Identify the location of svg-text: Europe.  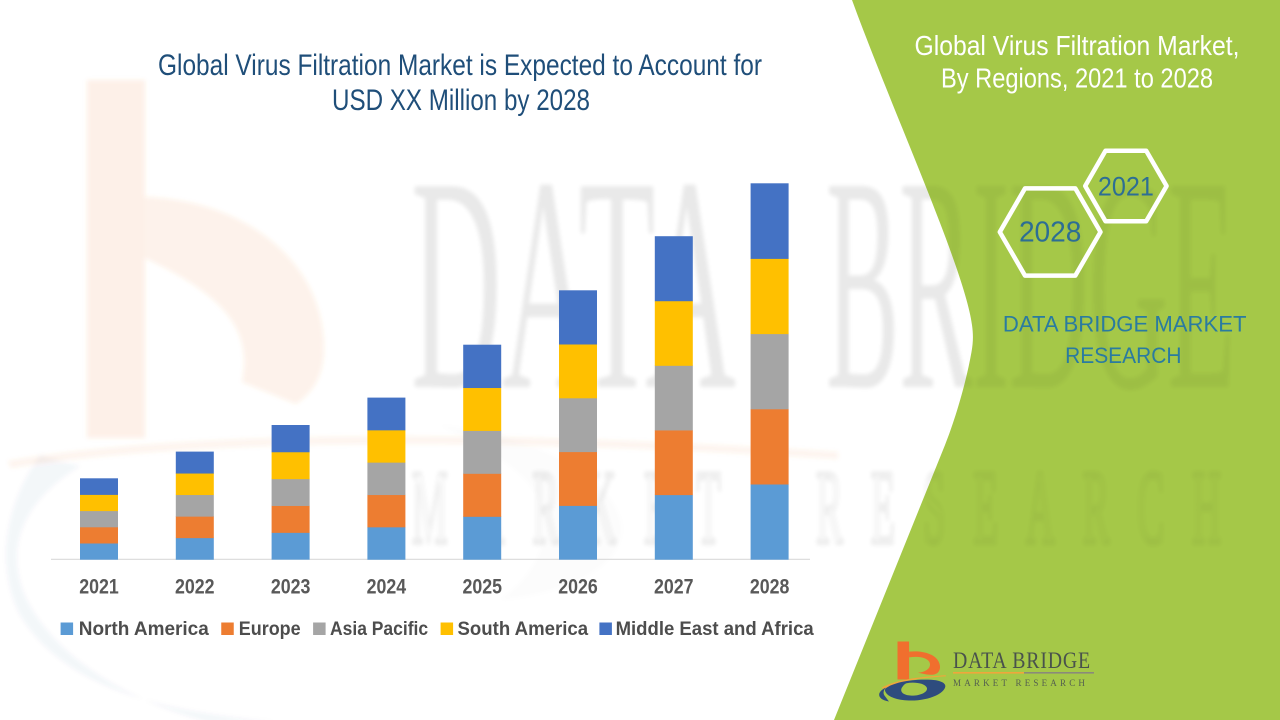
(270, 629).